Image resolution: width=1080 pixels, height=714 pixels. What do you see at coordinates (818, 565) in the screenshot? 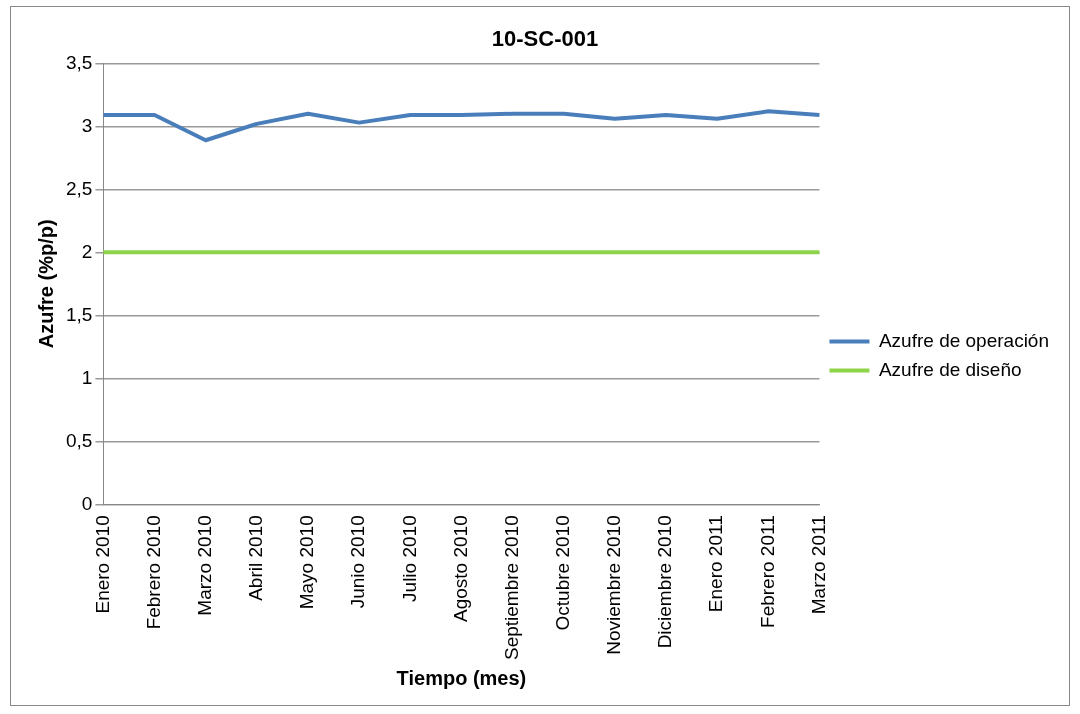
I see `x-tick-label: Marzo 2011` at bounding box center [818, 565].